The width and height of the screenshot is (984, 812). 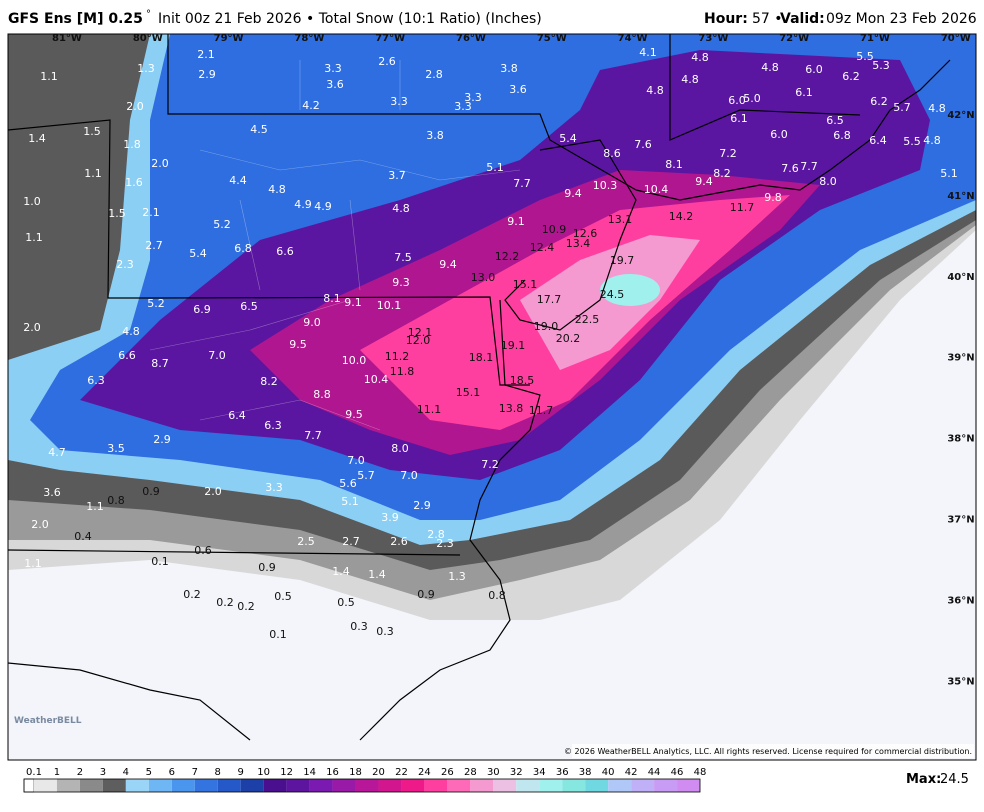 I want to click on snow-label: 4.1, so click(x=648, y=52).